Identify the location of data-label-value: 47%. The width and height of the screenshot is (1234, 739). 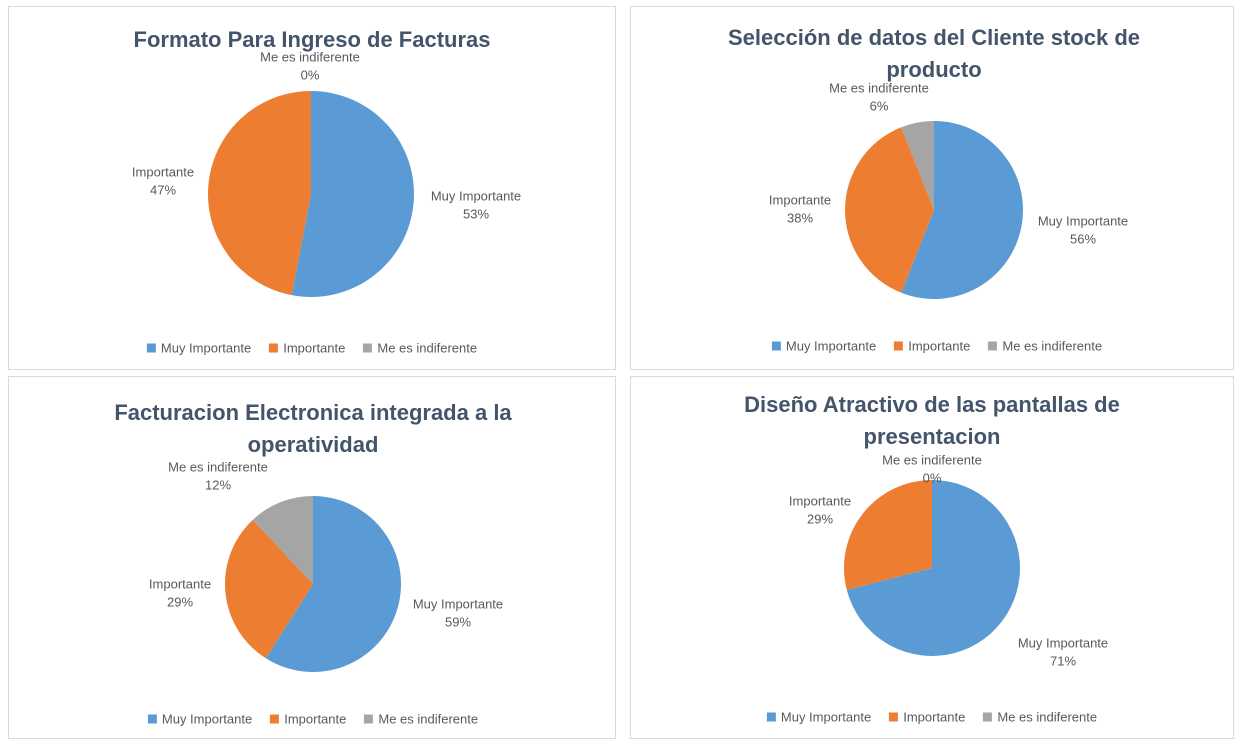
(163, 189).